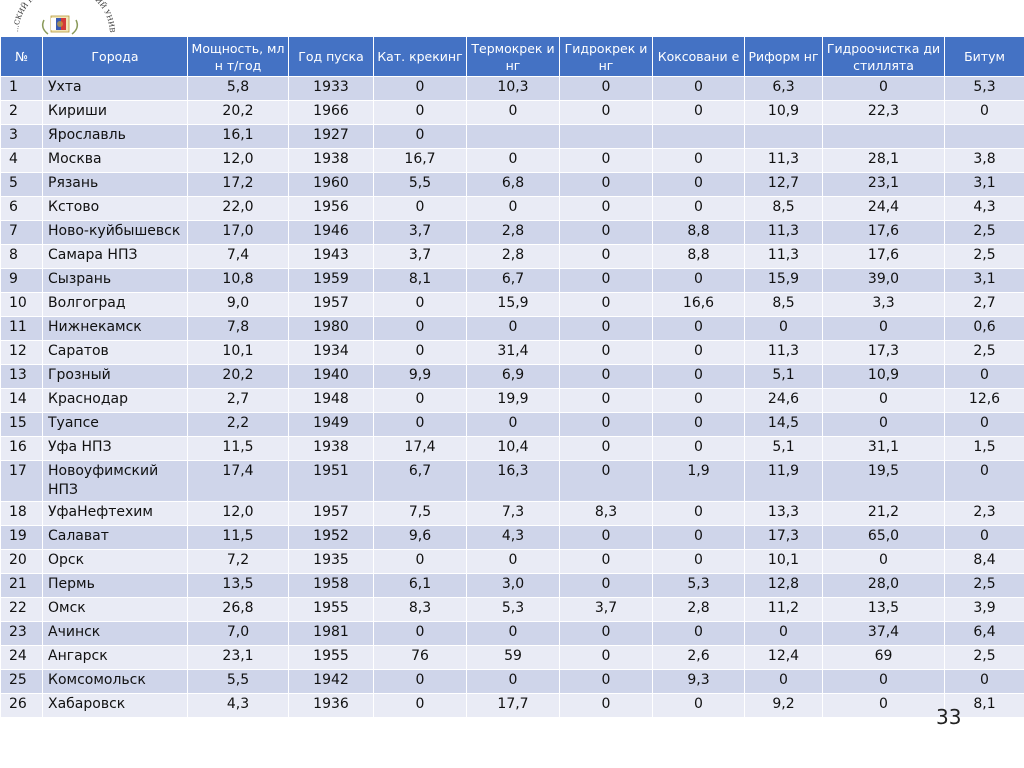 The width and height of the screenshot is (1024, 768). I want to click on hydrotreating-value, so click(883, 136).